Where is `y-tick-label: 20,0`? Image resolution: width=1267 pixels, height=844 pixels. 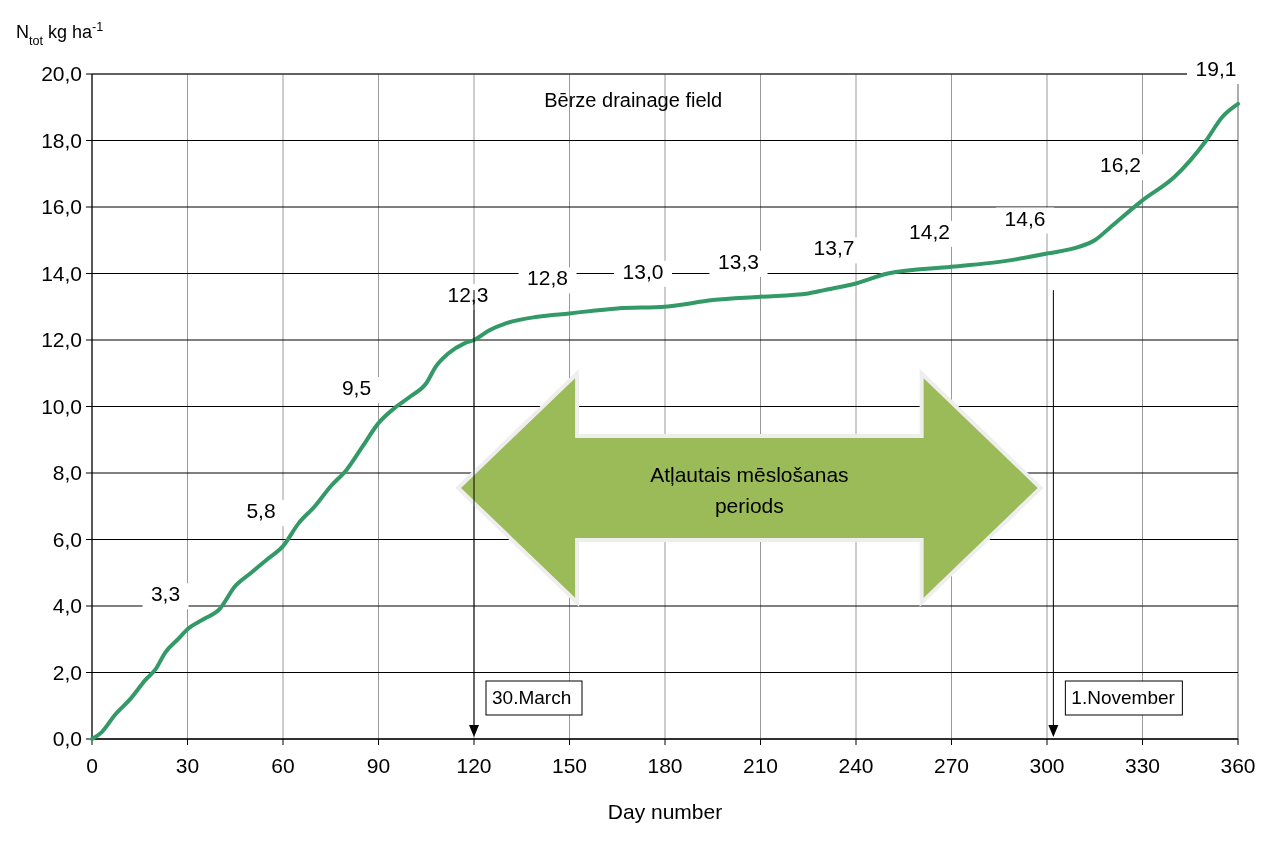 y-tick-label: 20,0 is located at coordinates (61, 74).